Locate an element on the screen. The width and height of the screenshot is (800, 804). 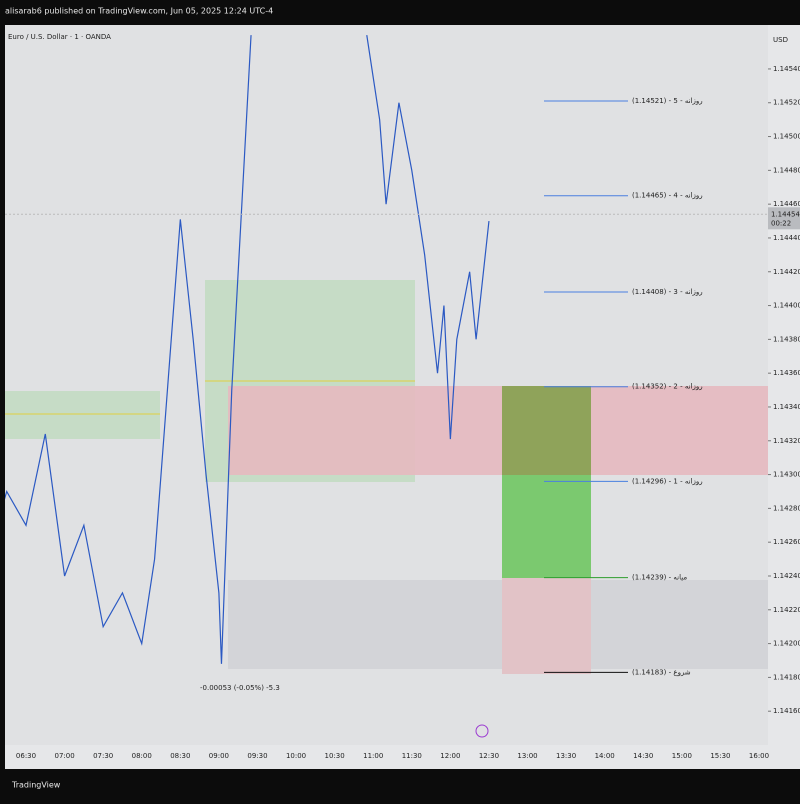
x-tick-label: 13:30 is located at coordinates (566, 756).